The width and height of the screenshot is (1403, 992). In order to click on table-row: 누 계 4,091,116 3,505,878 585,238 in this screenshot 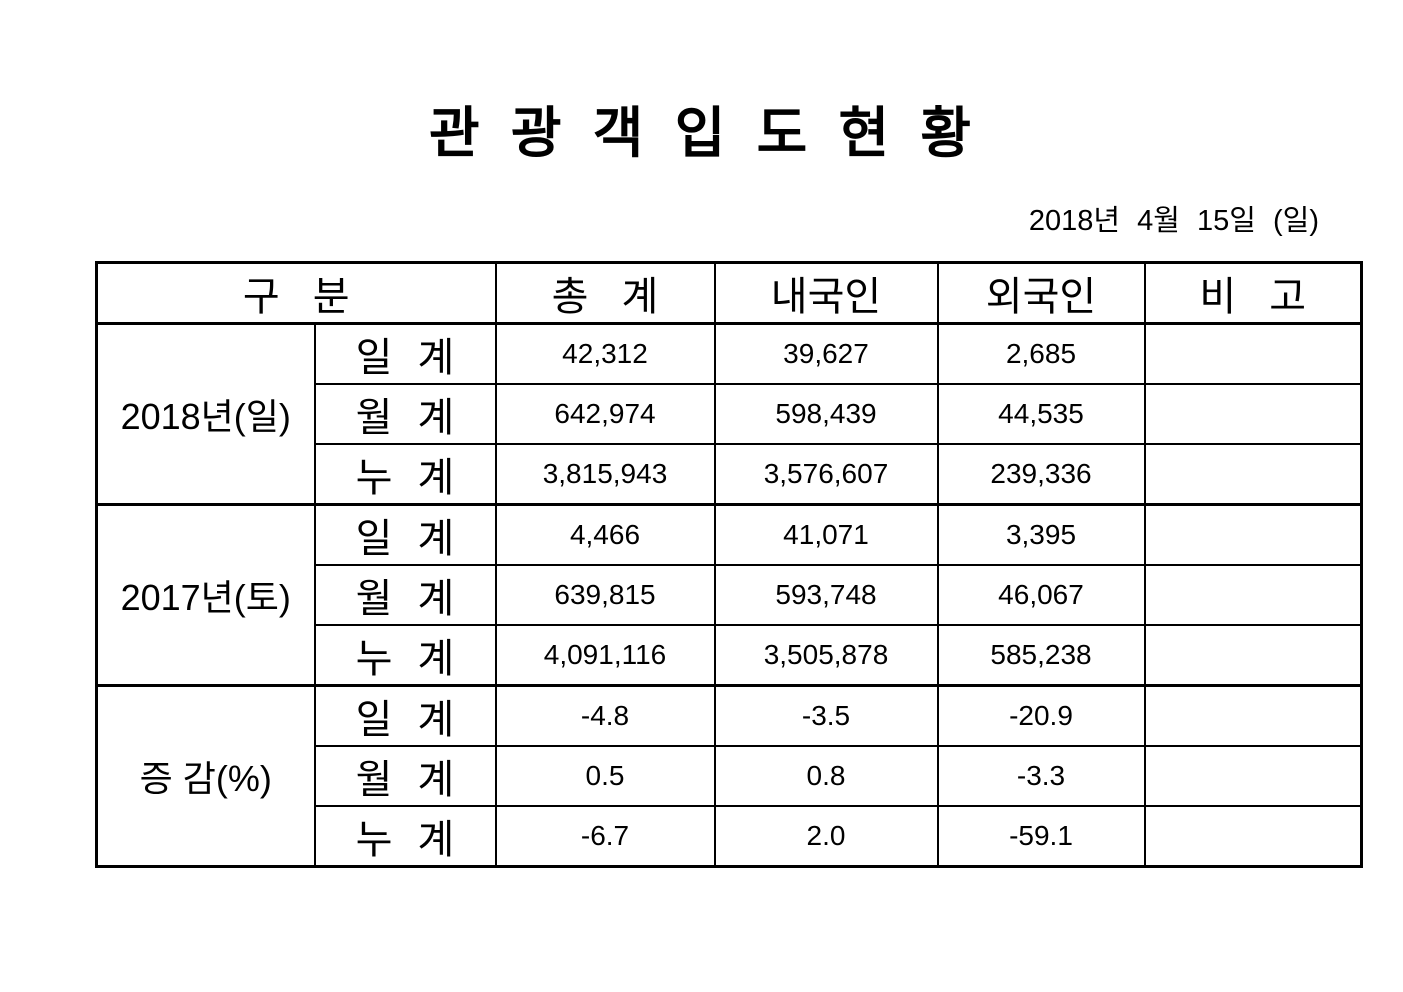, I will do `click(730, 655)`.